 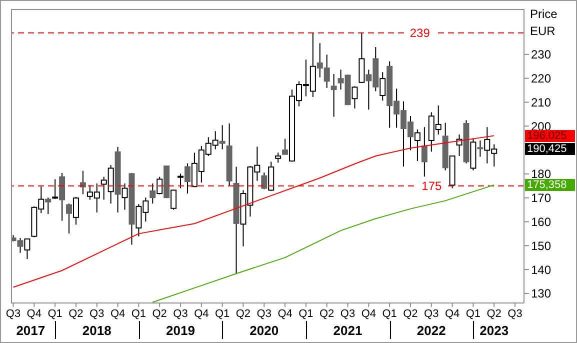 I want to click on text: 2021, so click(x=348, y=330).